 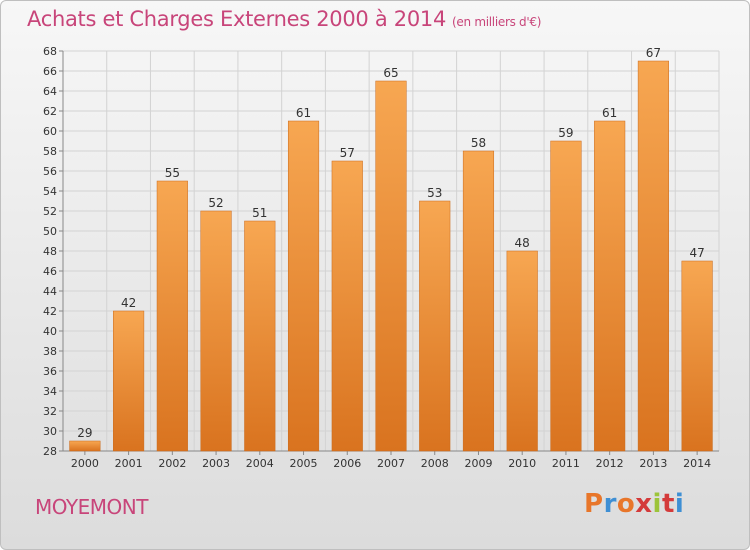 What do you see at coordinates (696, 253) in the screenshot?
I see `bar-value-label: 47` at bounding box center [696, 253].